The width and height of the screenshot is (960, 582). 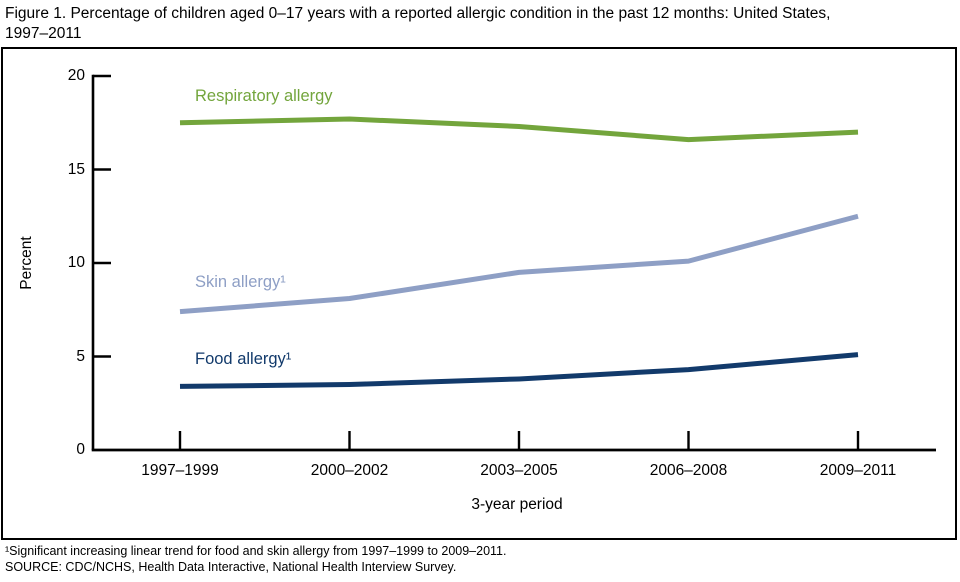 What do you see at coordinates (858, 470) in the screenshot?
I see `x-tick-label-4: 2009–2011` at bounding box center [858, 470].